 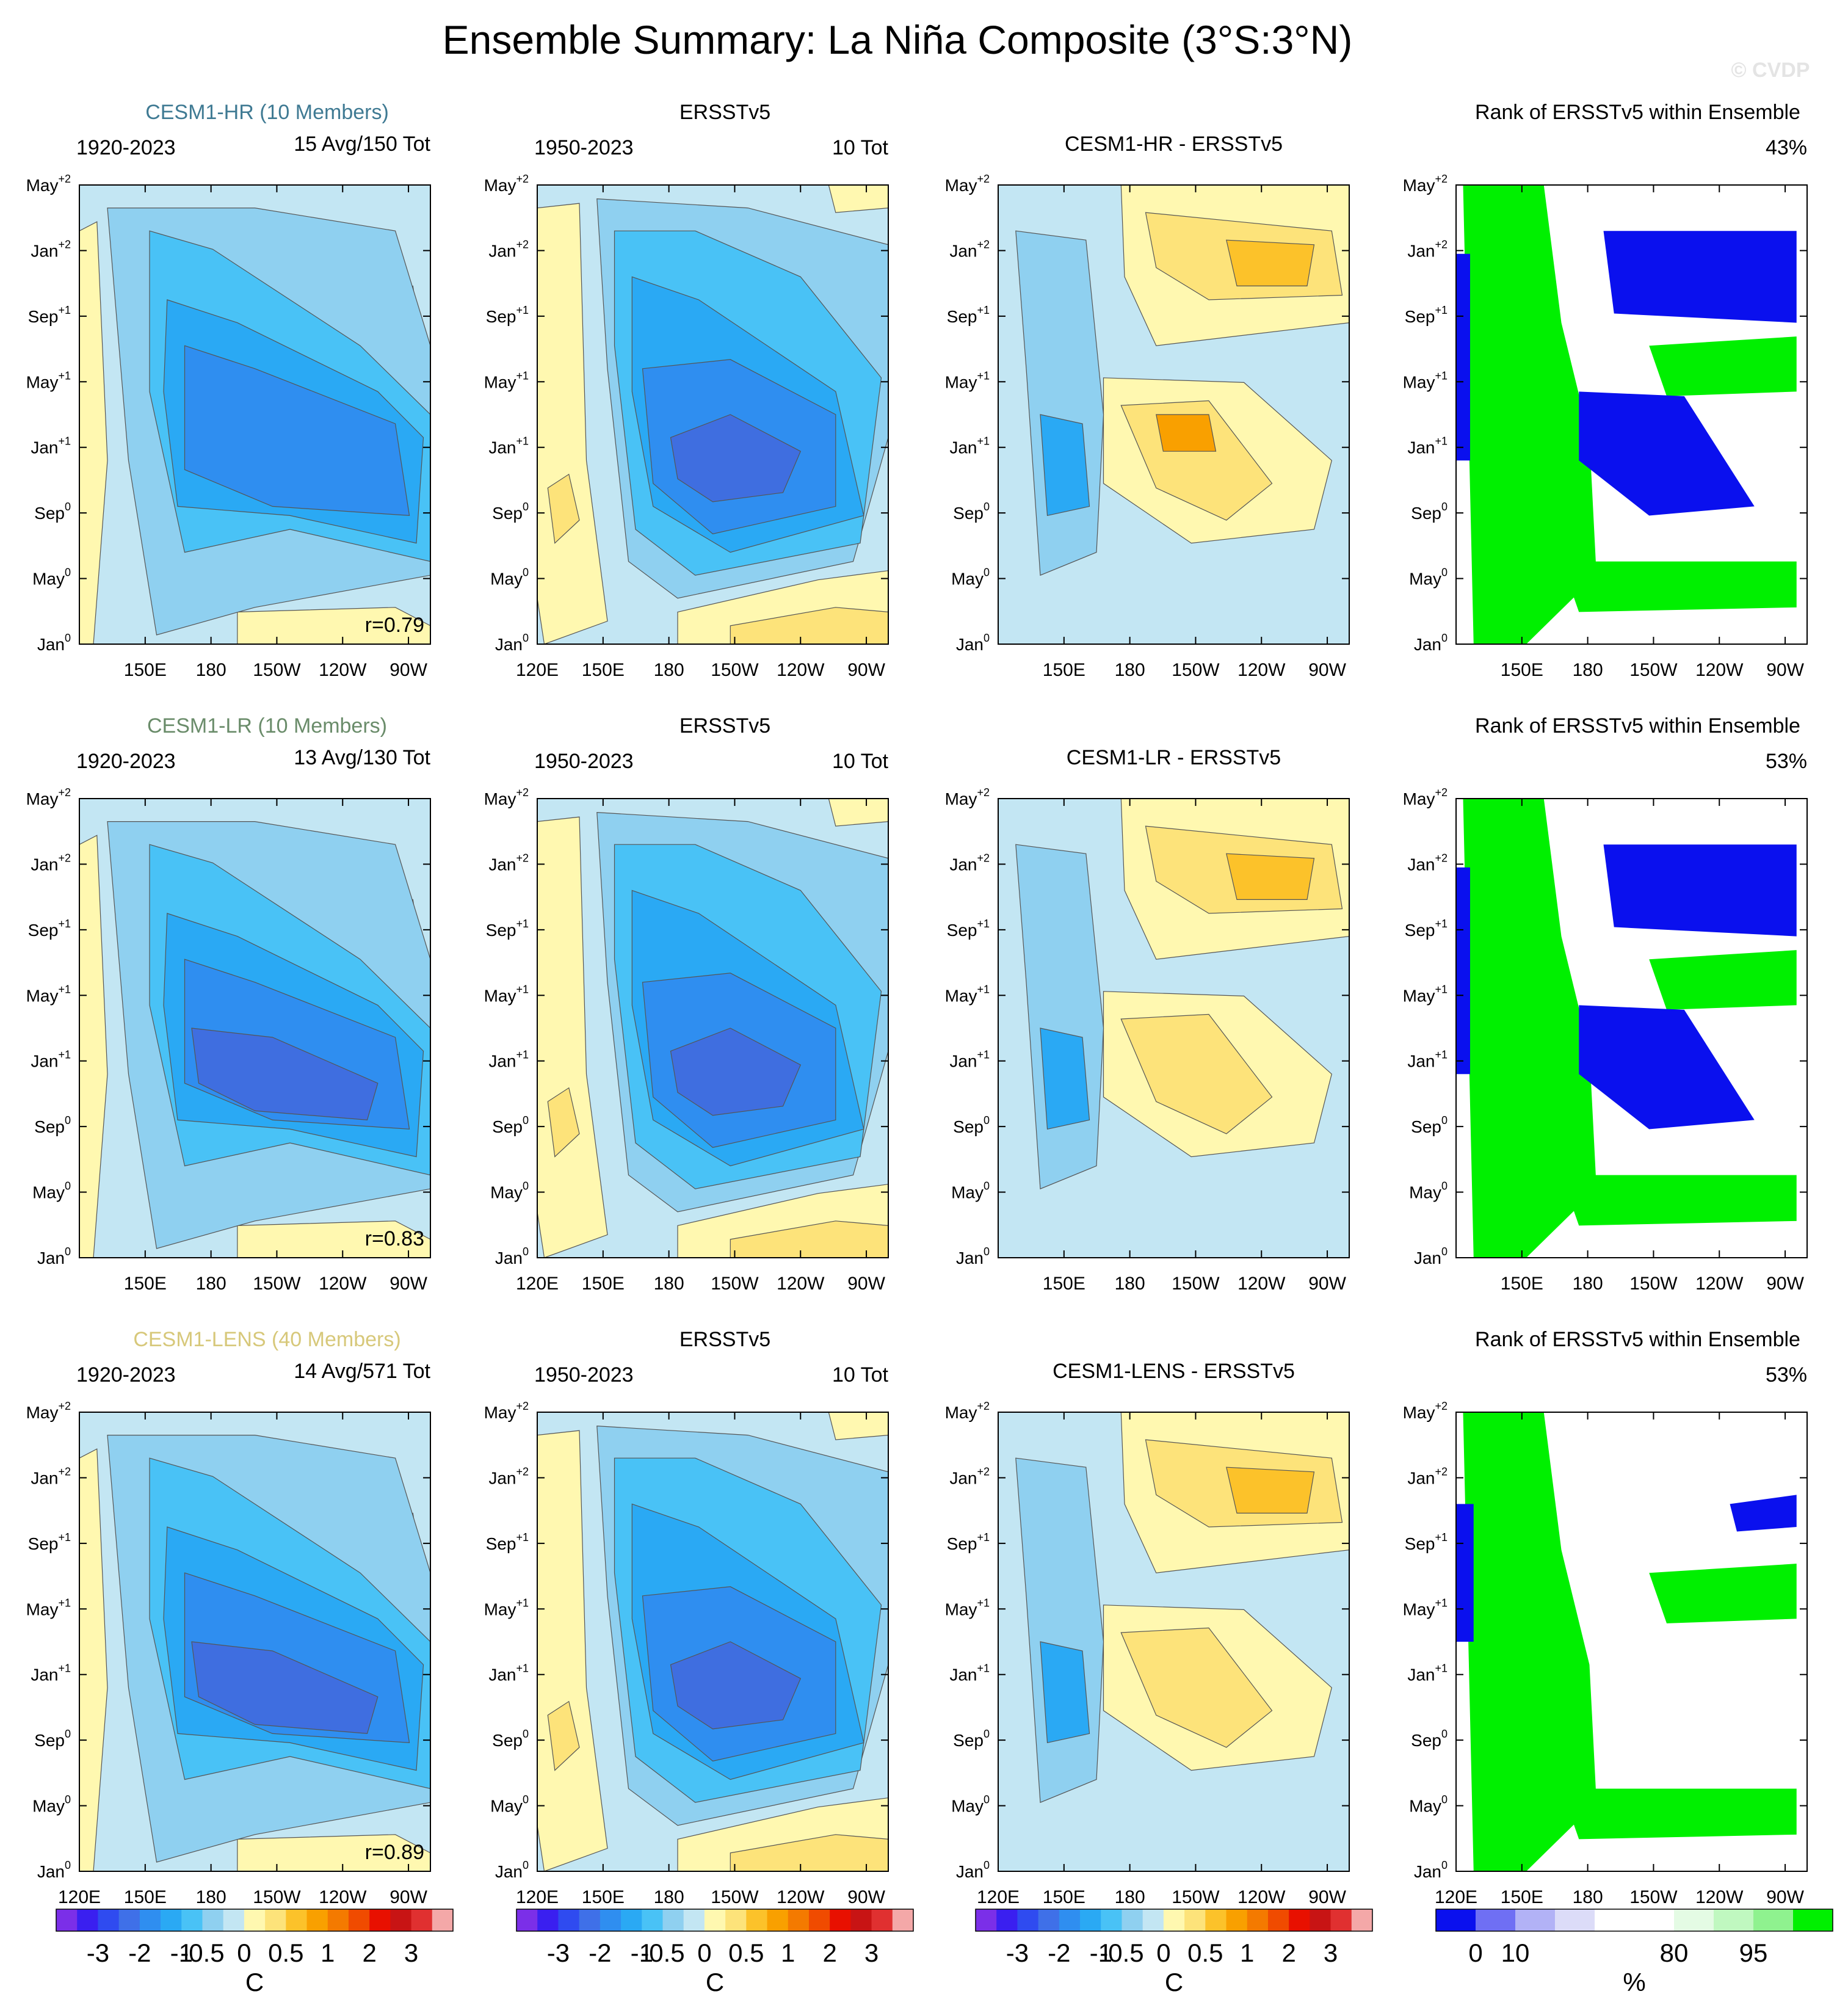 I want to click on colorbar-label: 0, so click(x=1163, y=1952).